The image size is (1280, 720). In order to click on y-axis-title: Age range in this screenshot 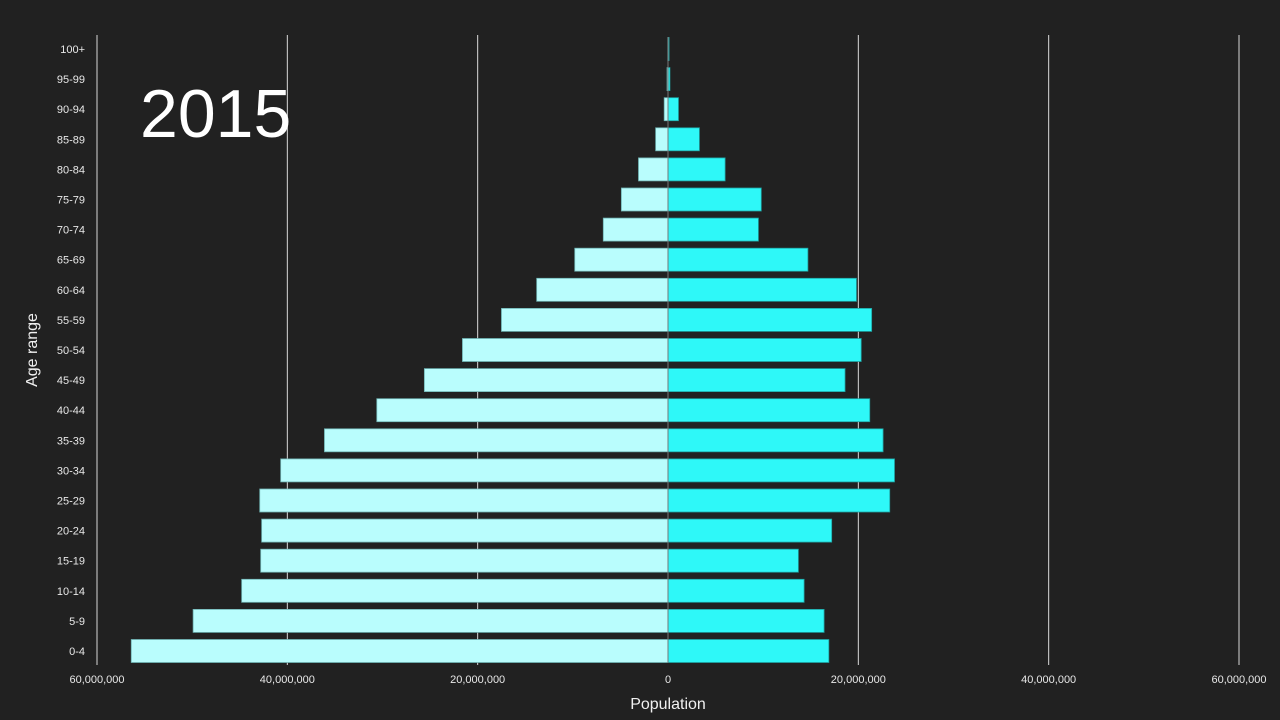, I will do `click(32, 350)`.